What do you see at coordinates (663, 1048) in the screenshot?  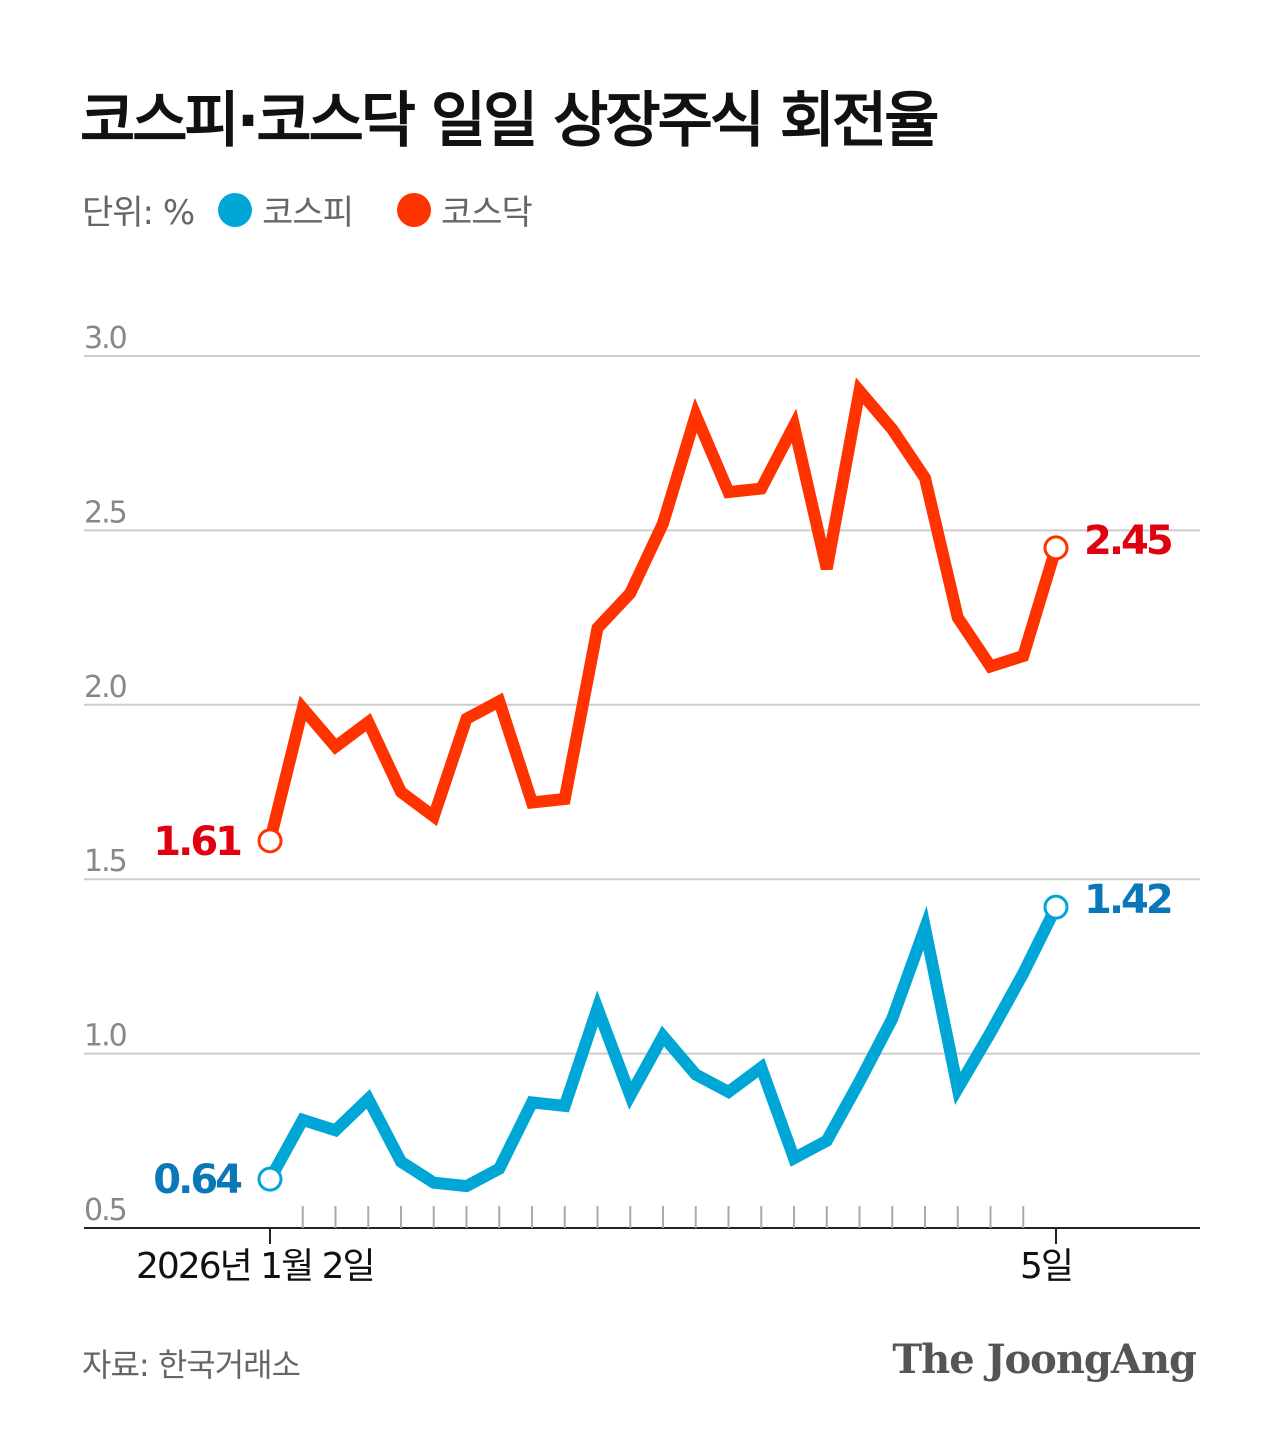 I see `series-line-kospi` at bounding box center [663, 1048].